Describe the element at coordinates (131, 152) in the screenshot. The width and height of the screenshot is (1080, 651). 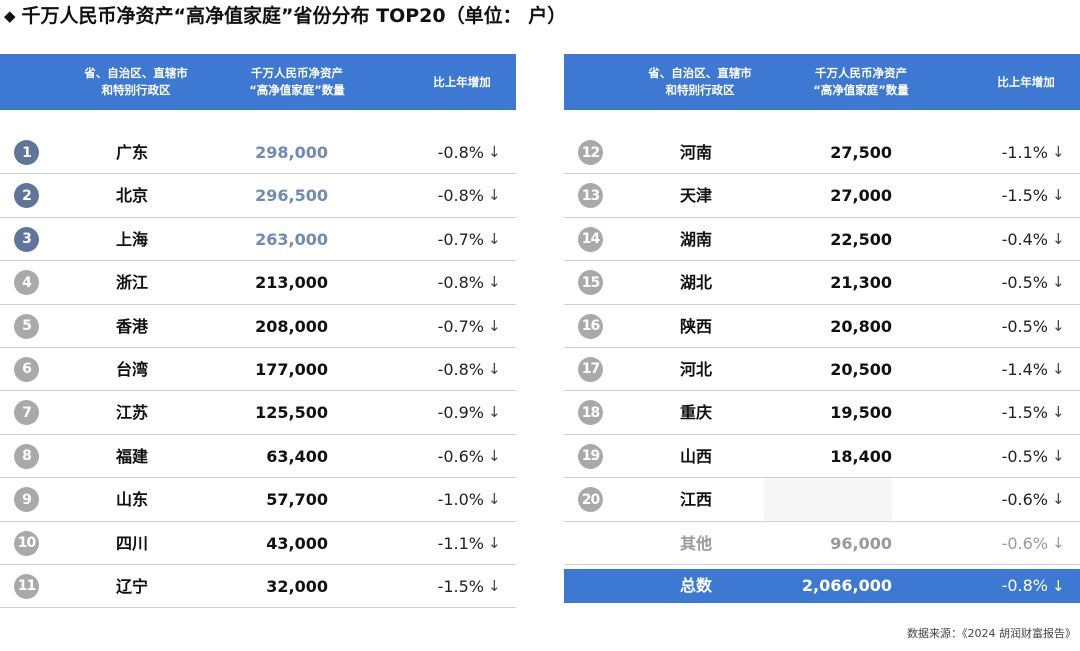
I see `region-name: 广东` at that location.